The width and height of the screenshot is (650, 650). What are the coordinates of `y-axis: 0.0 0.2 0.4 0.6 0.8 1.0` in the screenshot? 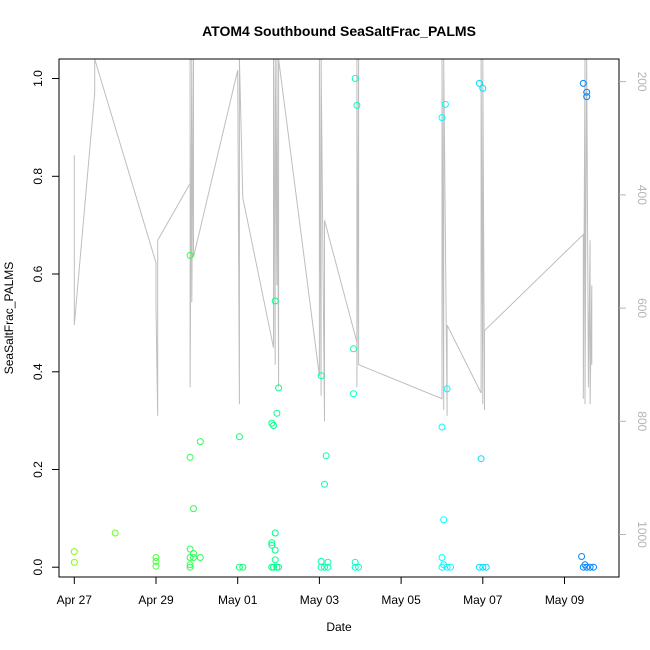 It's located at (45, 323).